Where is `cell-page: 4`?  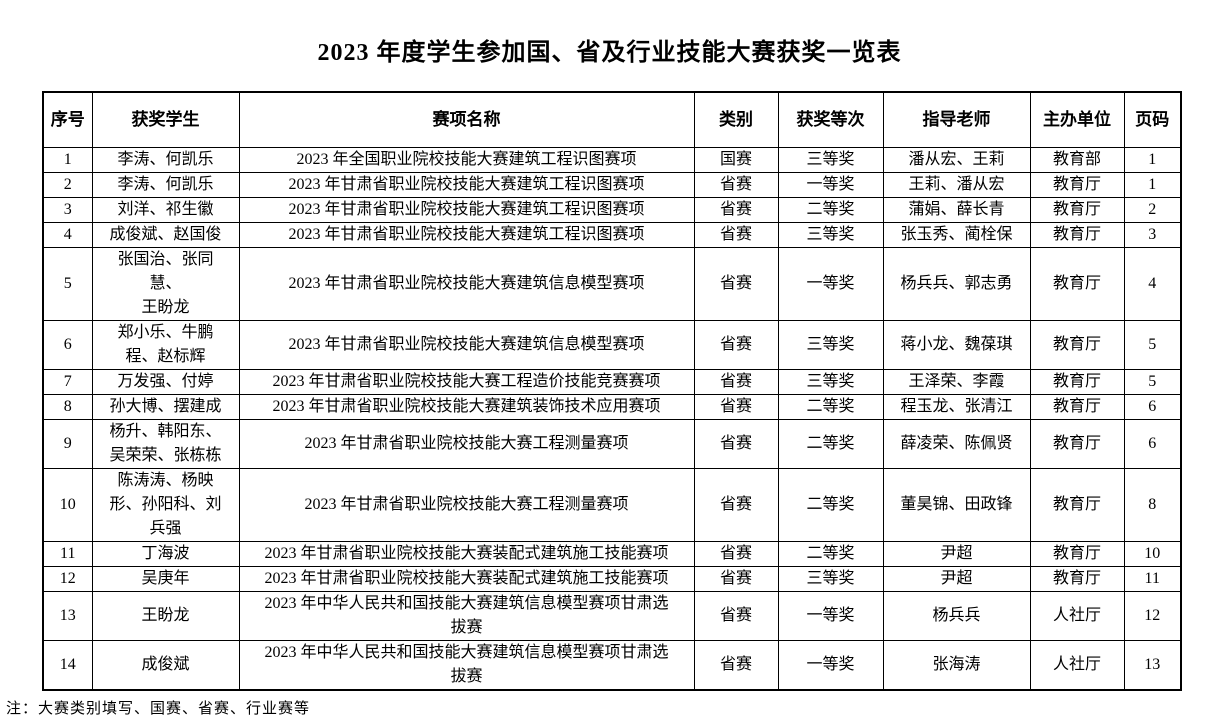 cell-page: 4 is located at coordinates (1152, 284).